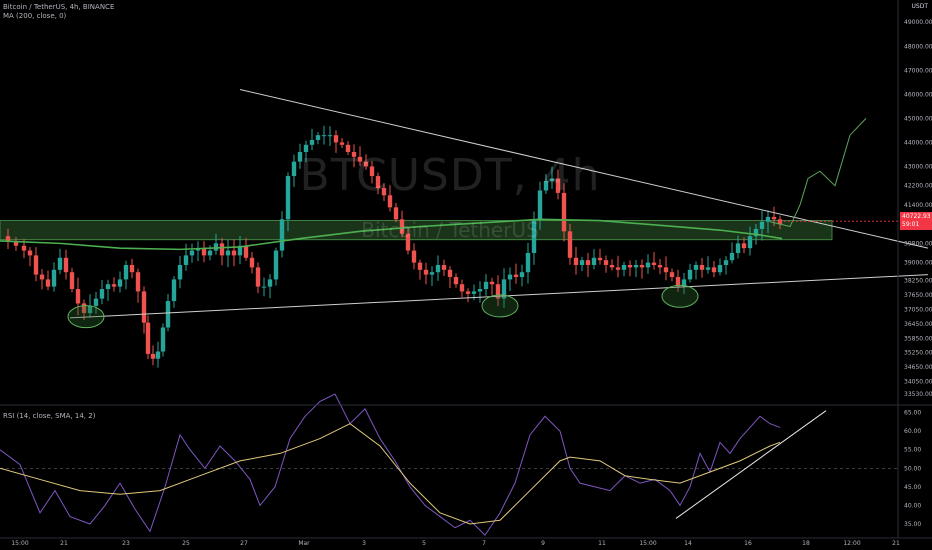 The width and height of the screenshot is (932, 550). Describe the element at coordinates (912, 505) in the screenshot. I see `rsi-tick-label: 40.00` at that location.